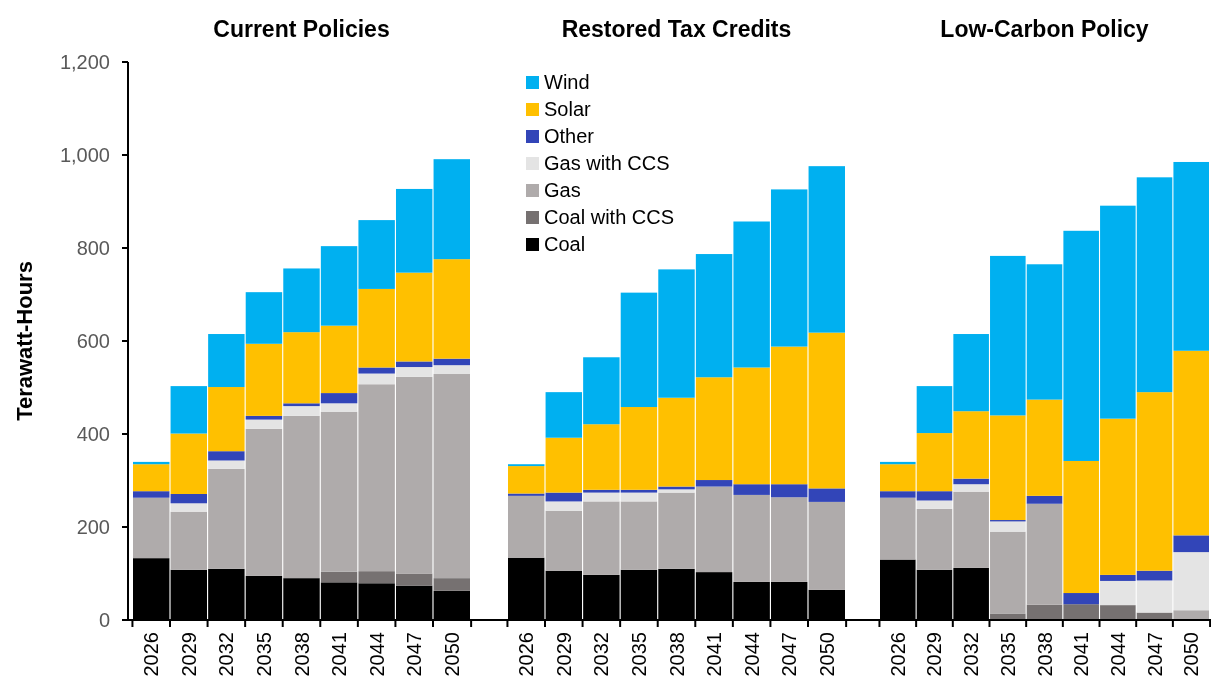  I want to click on y-tick-label: 1,200, so click(84, 62).